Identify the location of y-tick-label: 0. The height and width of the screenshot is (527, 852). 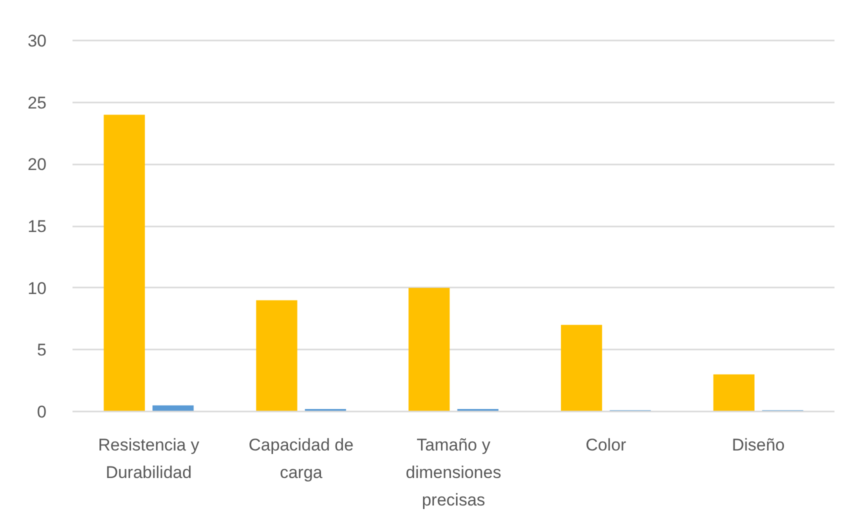
(42, 412).